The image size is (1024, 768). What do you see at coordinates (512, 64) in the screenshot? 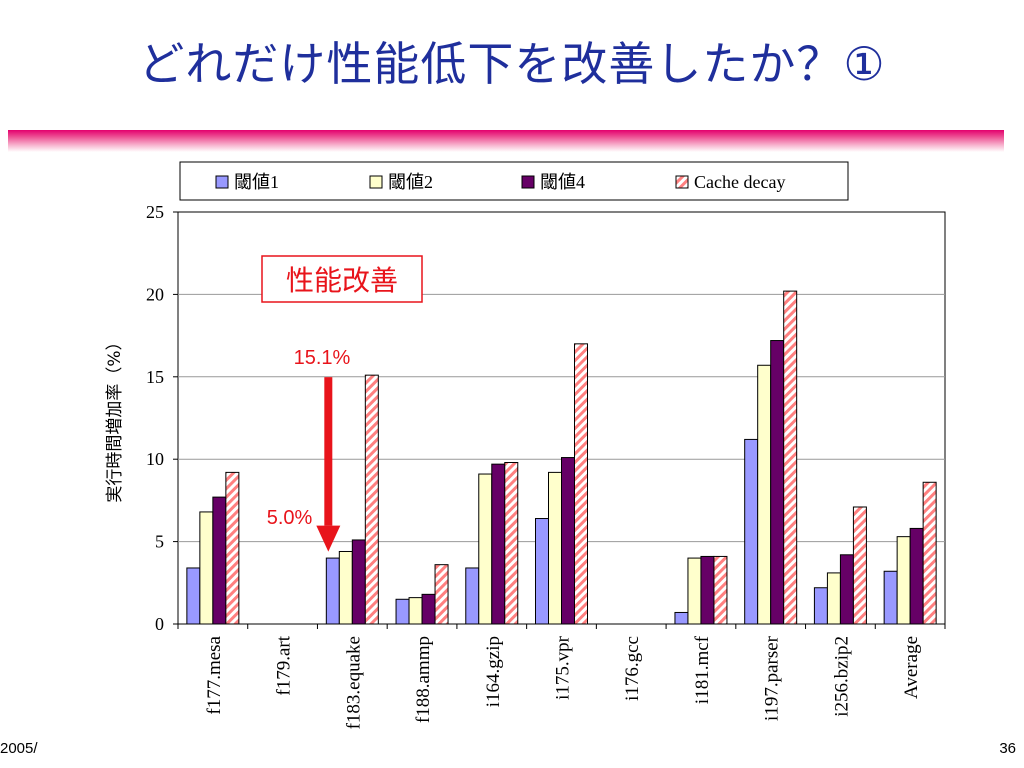
I see `slide-title: どれだけ性能低下を改善したか？①` at bounding box center [512, 64].